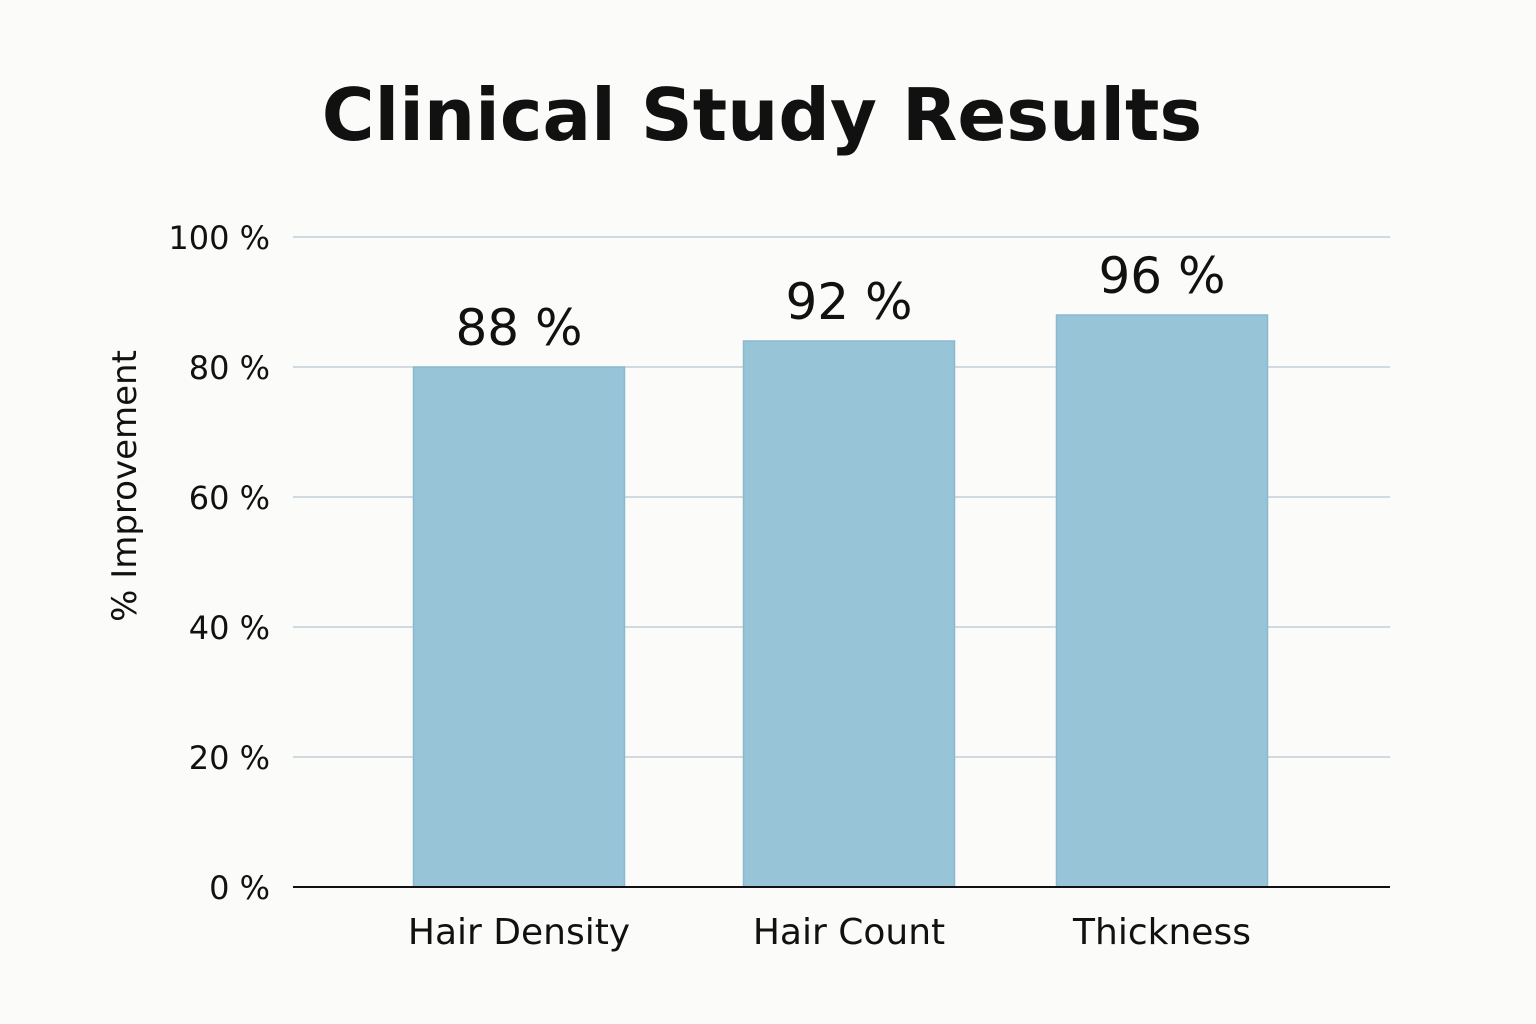  I want to click on y-tick-label: 20 %, so click(229, 758).